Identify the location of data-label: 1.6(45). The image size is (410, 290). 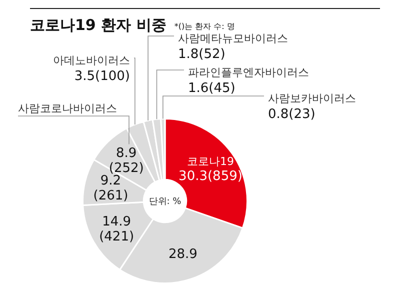
(212, 88).